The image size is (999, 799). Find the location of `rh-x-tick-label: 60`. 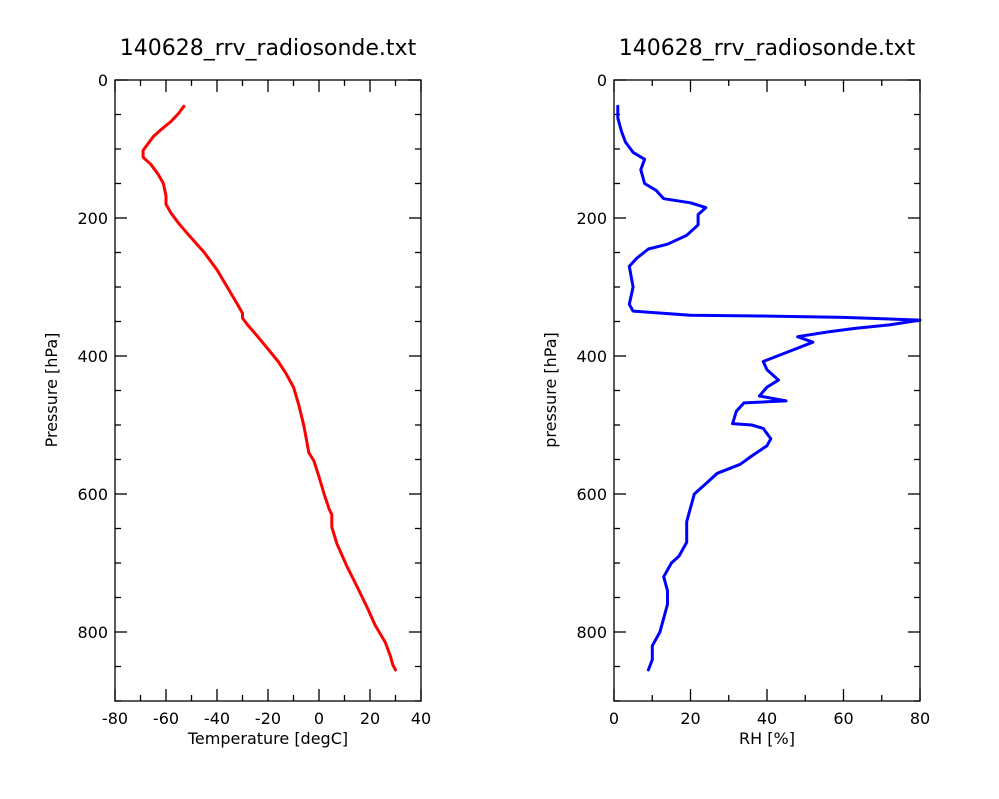

rh-x-tick-label: 60 is located at coordinates (843, 718).